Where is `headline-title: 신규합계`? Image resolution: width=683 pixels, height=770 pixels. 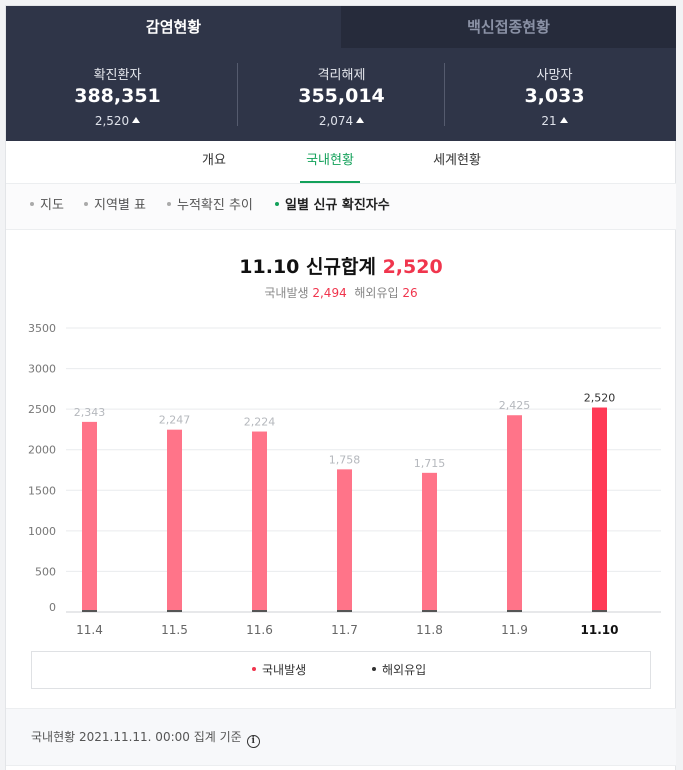 headline-title: 신규합계 is located at coordinates (341, 267).